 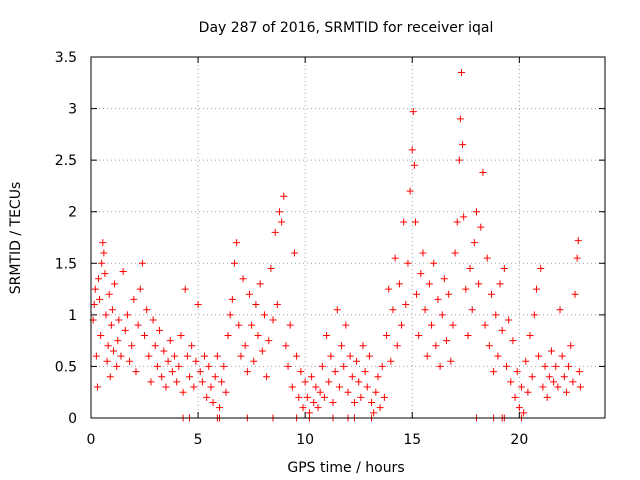 I want to click on y-axis-label: SRMTID / TECUs, so click(x=16, y=238).